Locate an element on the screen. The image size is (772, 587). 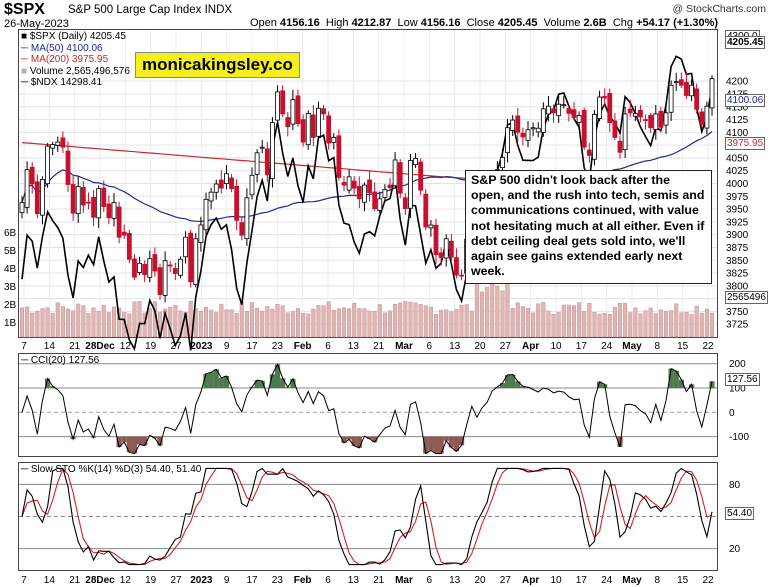
x-tick-label-bottom: 8 is located at coordinates (658, 580).